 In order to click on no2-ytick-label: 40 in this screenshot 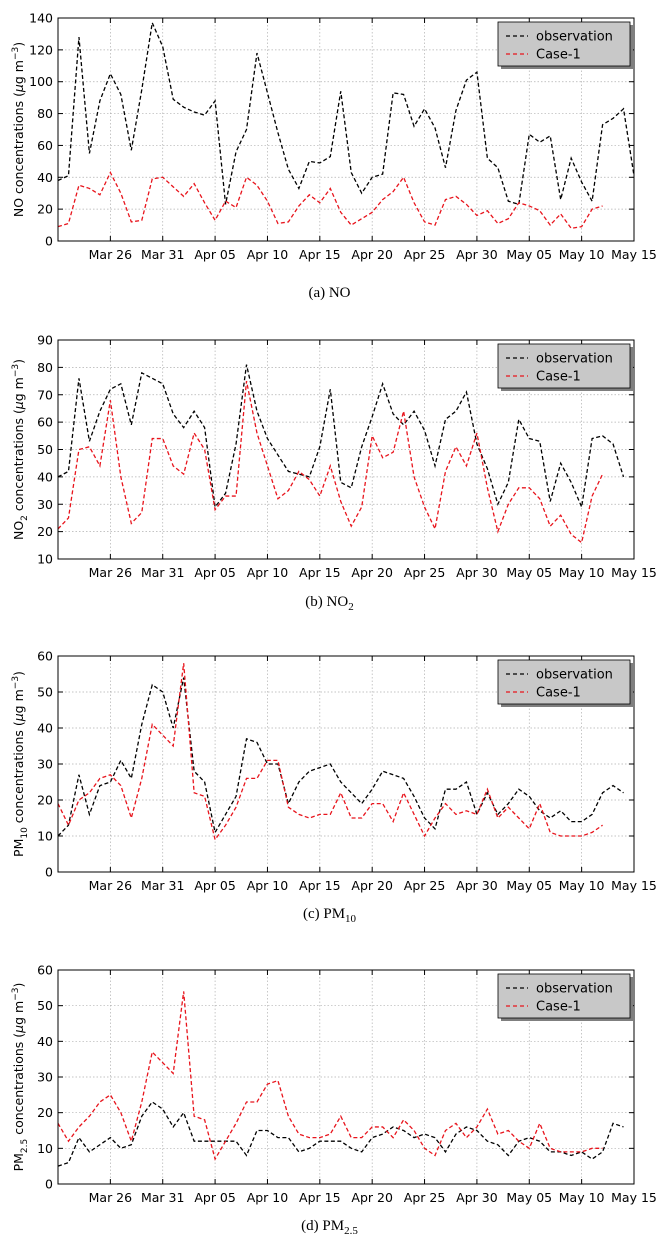, I will do `click(45, 476)`.